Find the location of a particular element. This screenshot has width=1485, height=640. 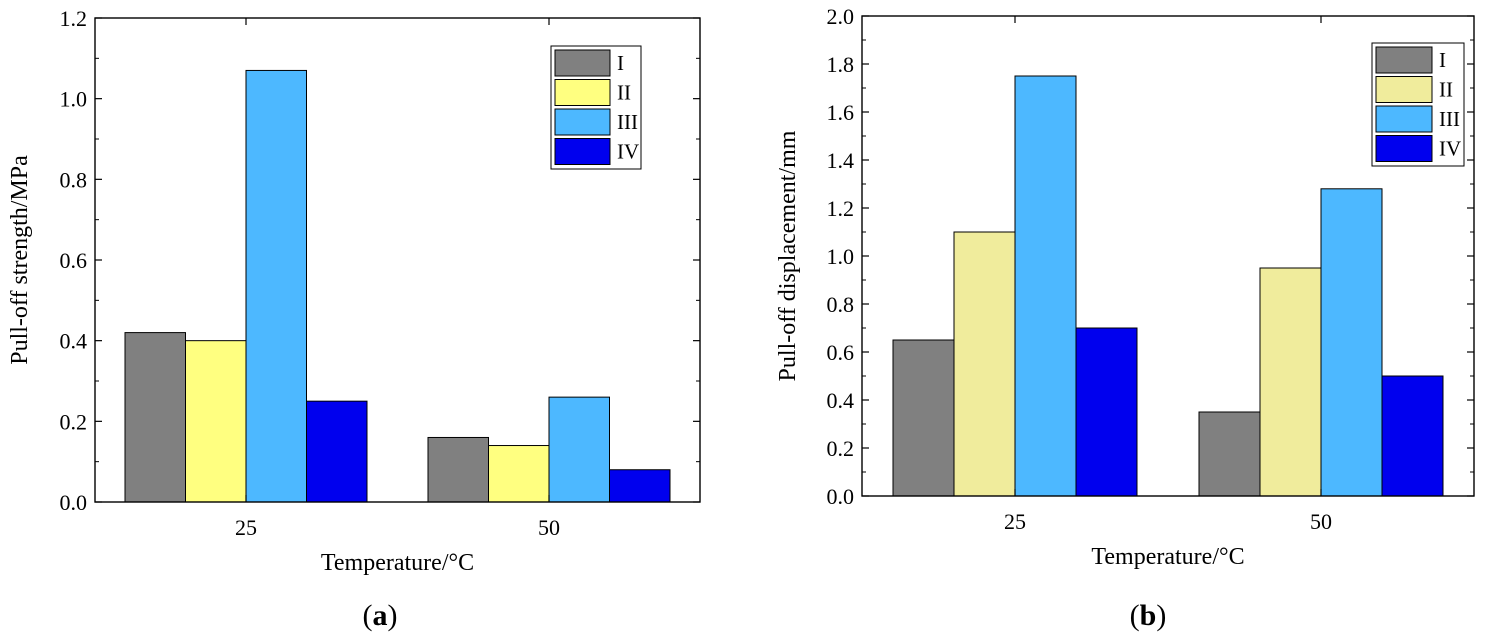

y-tick-label: 1.4 is located at coordinates (841, 160).